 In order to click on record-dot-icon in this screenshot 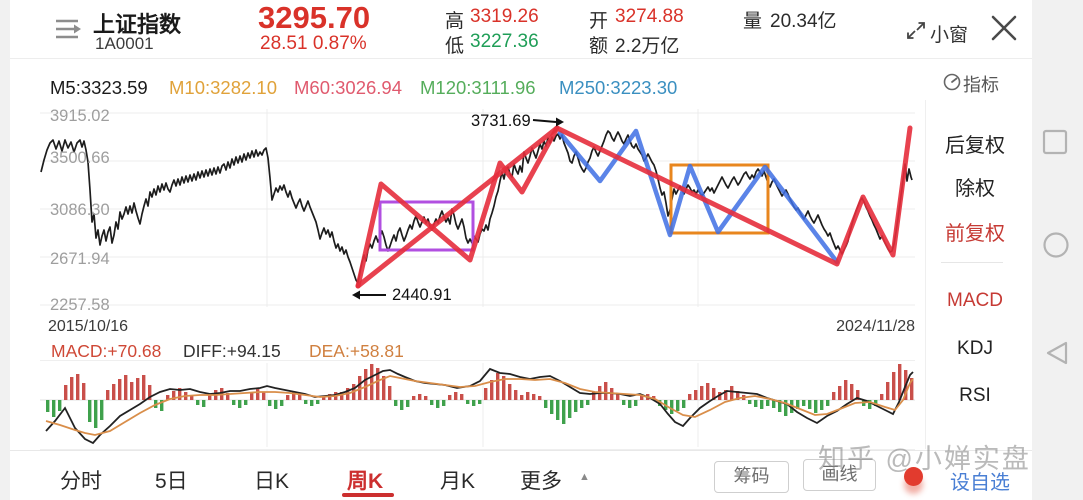, I will do `click(913, 476)`.